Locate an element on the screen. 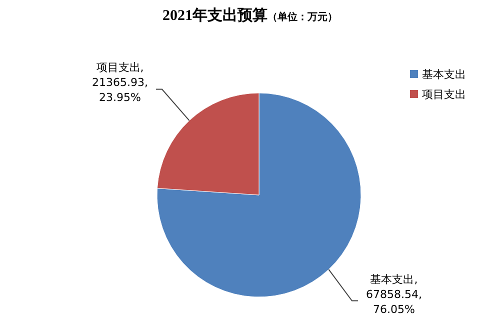 This screenshot has width=500, height=332. subtitle: （单位：万元） is located at coordinates (303, 17).